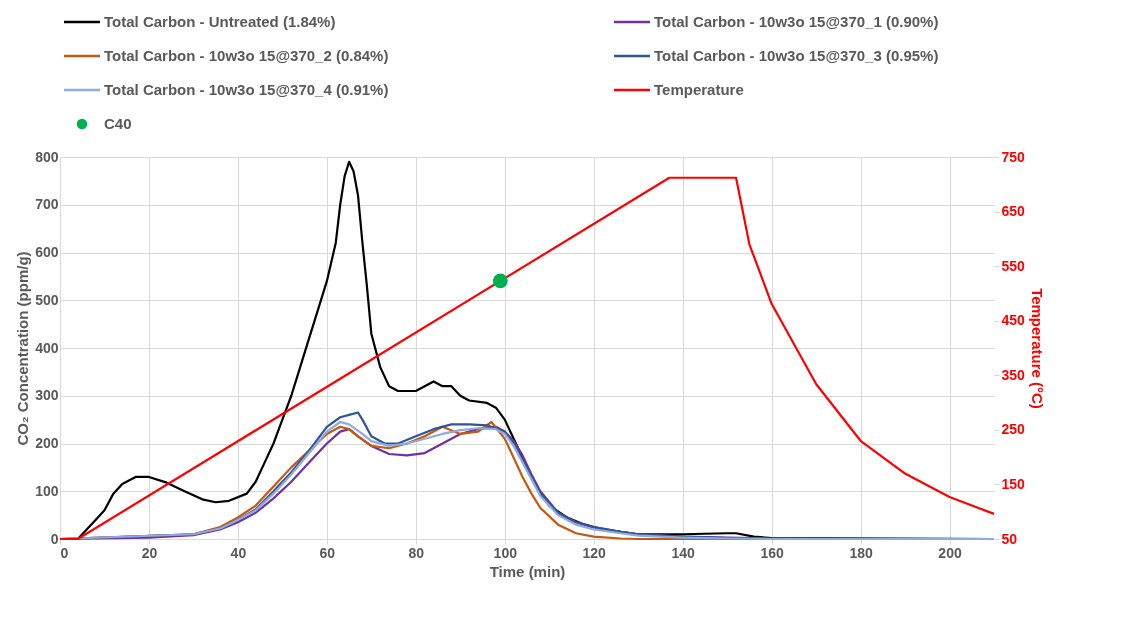  I want to click on x-tick-label: 80, so click(416, 552).